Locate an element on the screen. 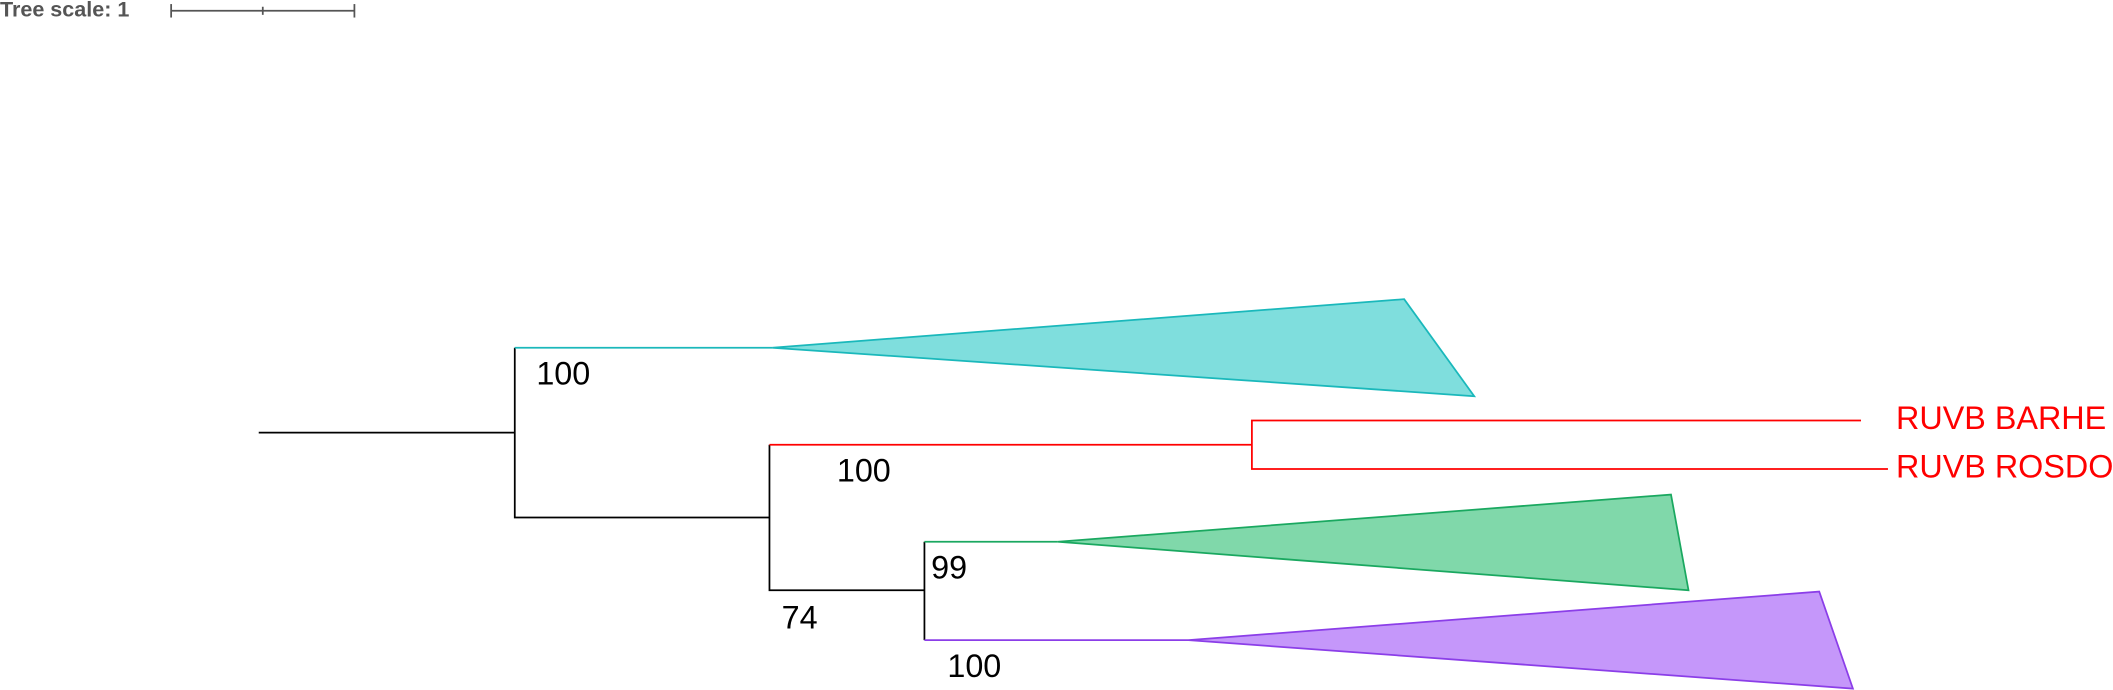  leaf-label: RUVB BARHE is located at coordinates (2001, 418).